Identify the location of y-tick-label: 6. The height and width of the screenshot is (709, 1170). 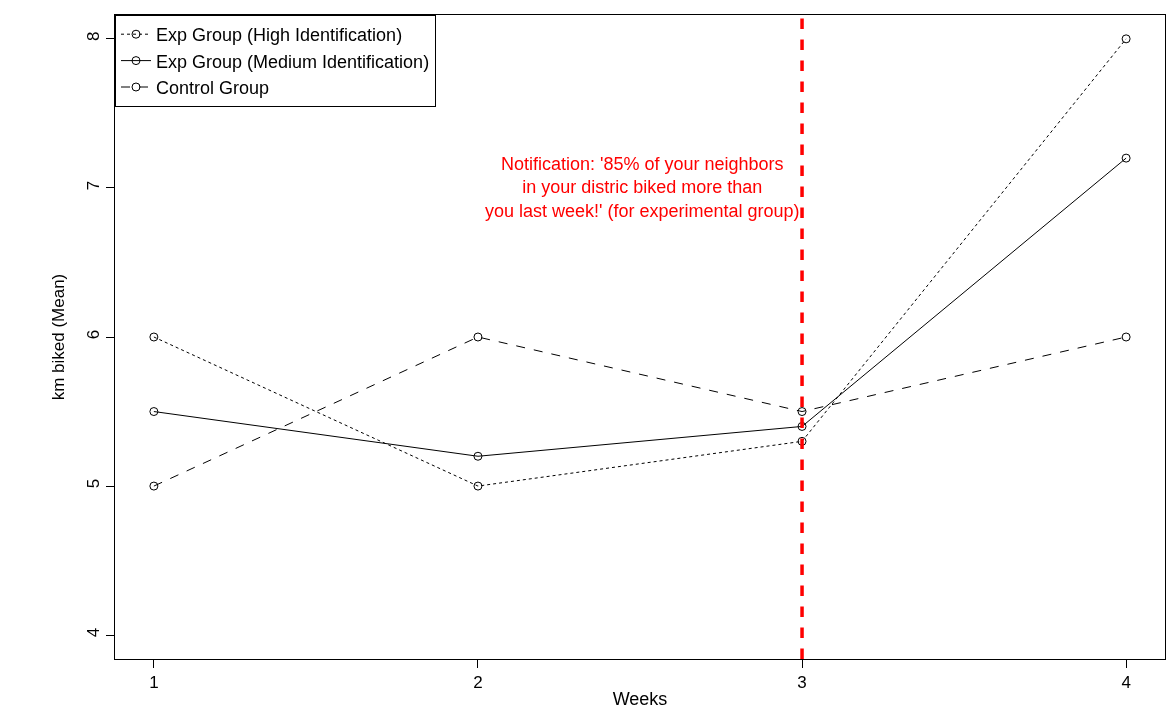
(94, 334).